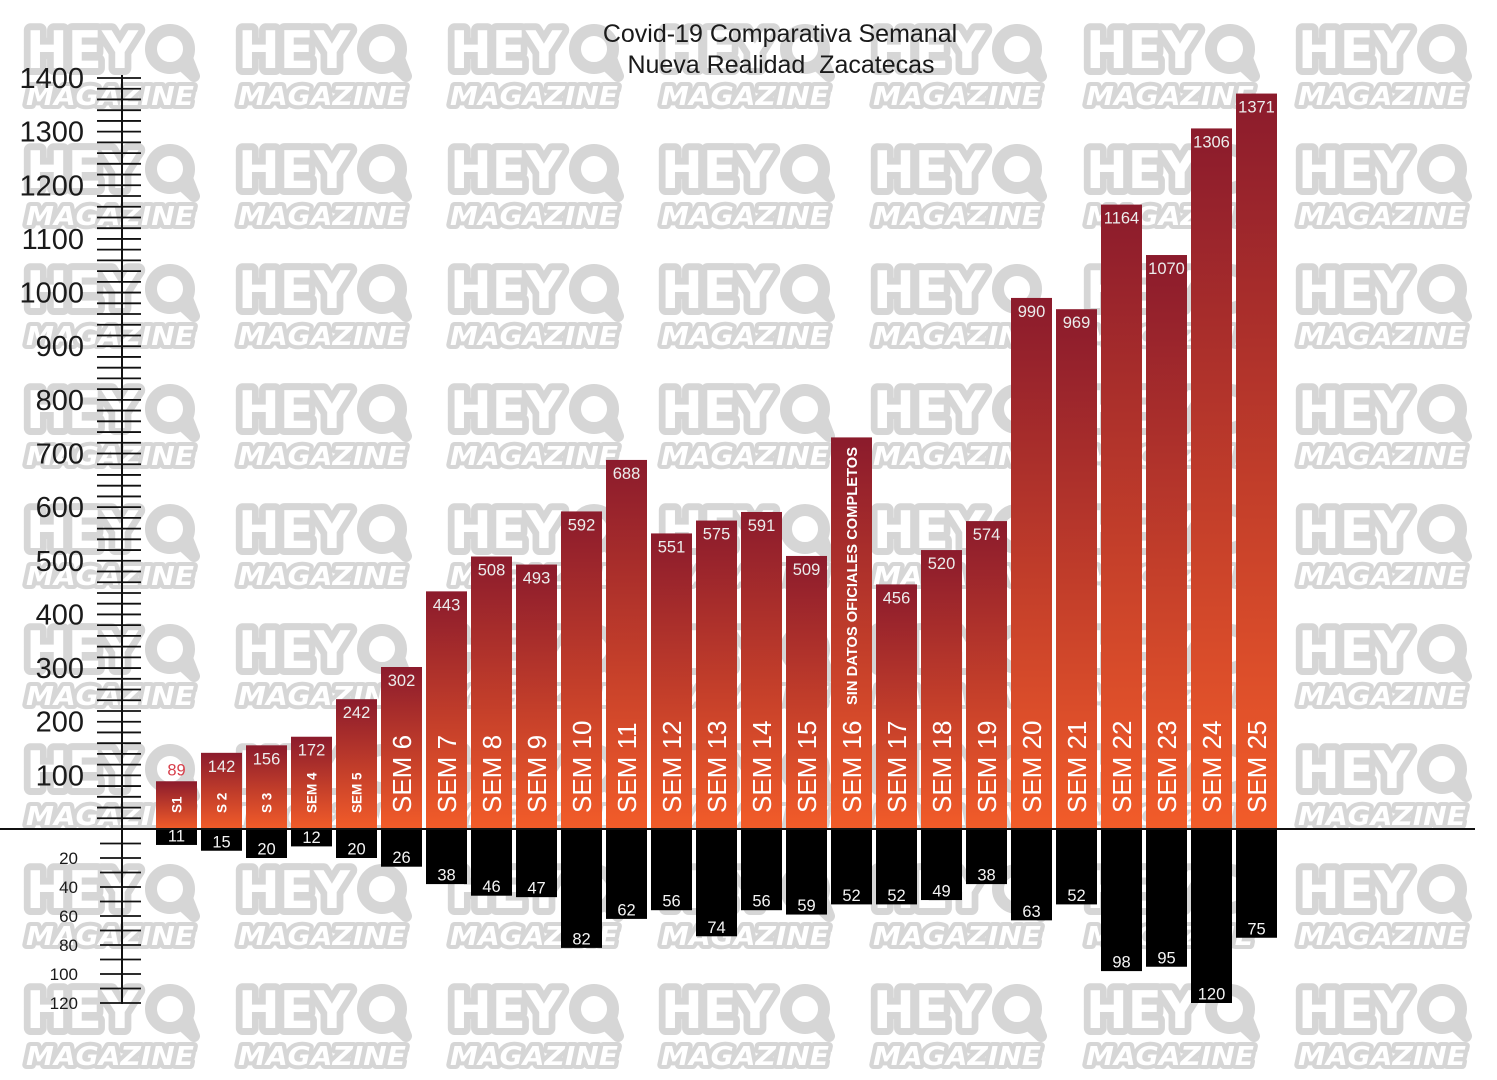 The image size is (1497, 1080). I want to click on bar-lower-value-label: 20, so click(266, 850).